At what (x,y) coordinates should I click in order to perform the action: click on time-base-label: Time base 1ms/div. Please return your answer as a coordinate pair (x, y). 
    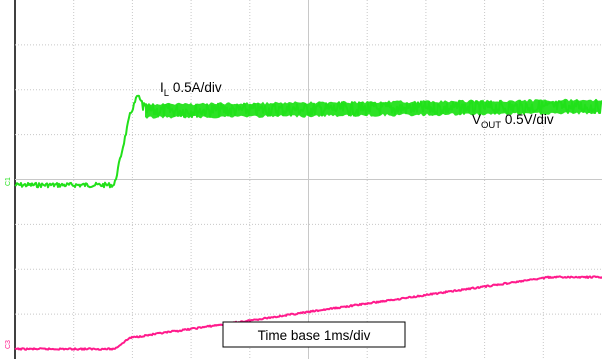
    Looking at the image, I should click on (314, 335).